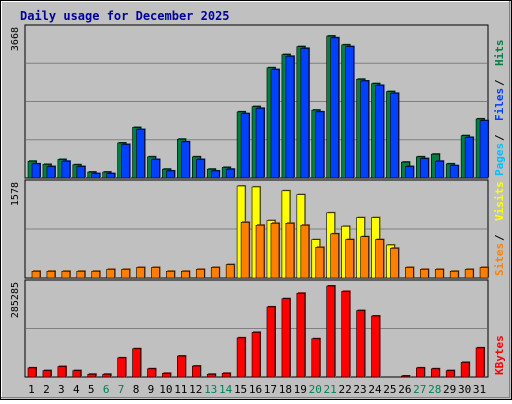 Image resolution: width=512 pixels, height=404 pixels. I want to click on bar-shadow, so click(406, 375).